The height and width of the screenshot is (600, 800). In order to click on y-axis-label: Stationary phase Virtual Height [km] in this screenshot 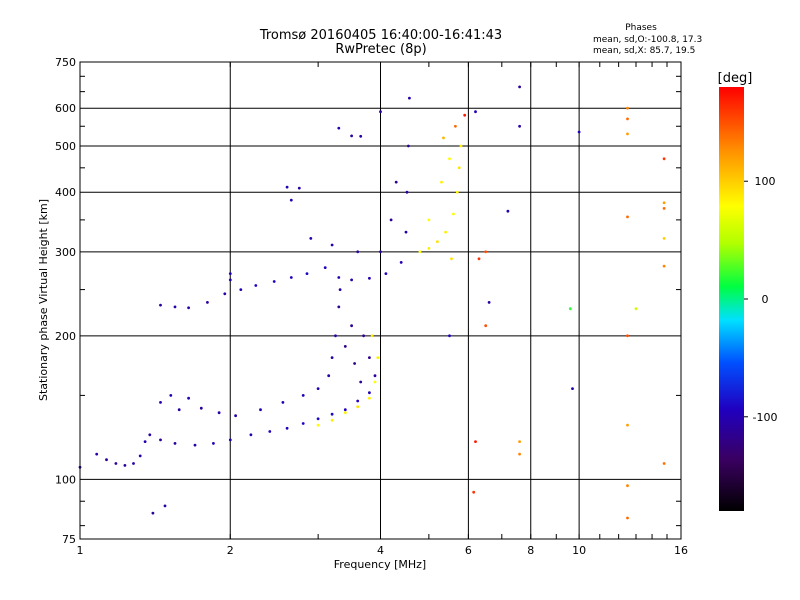, I will do `click(43, 300)`.